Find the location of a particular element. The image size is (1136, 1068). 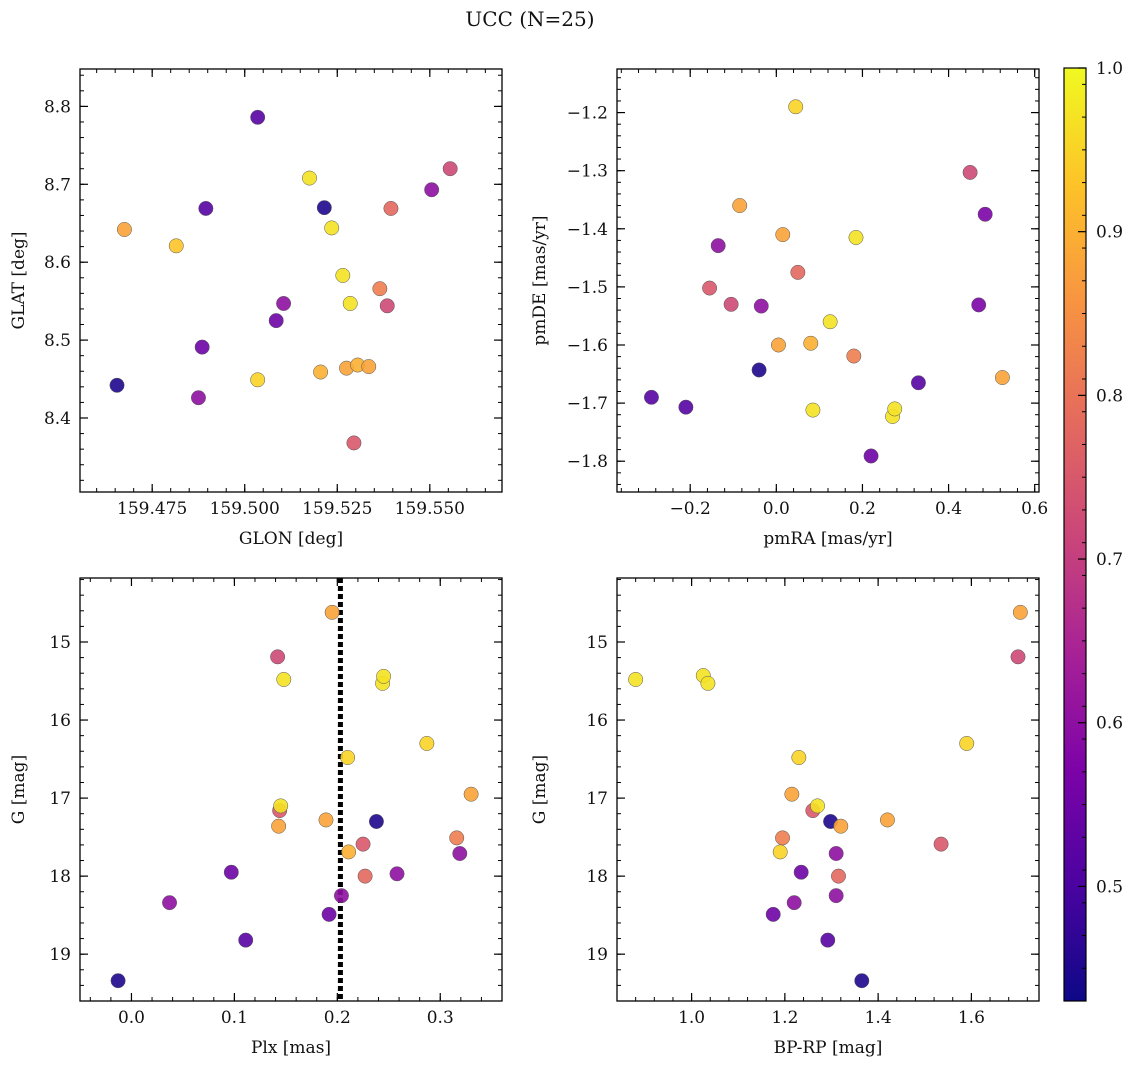

x-axis-label: Plx [mas] is located at coordinates (291, 1048).